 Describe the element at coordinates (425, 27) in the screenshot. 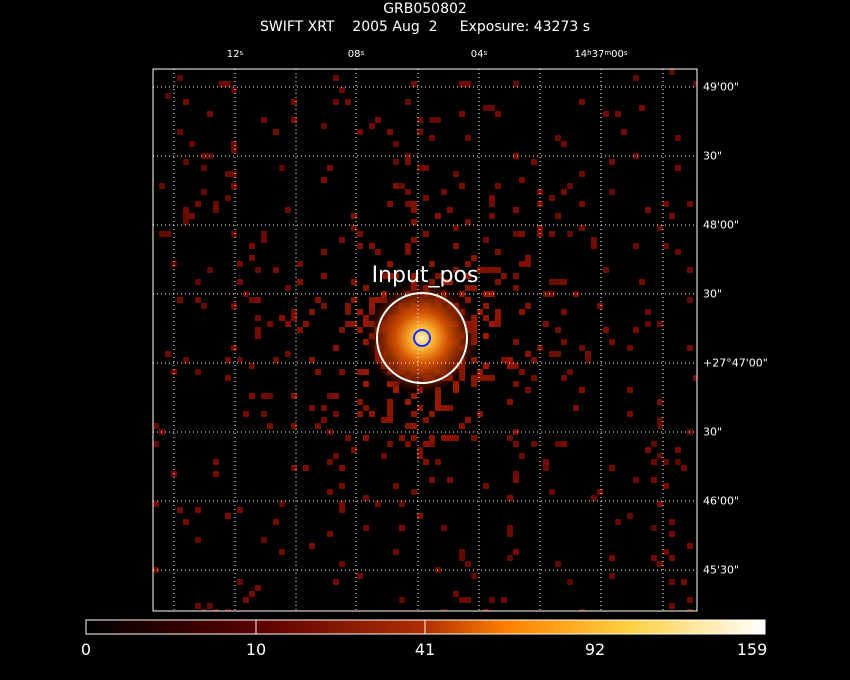

I see `observation-info: SWIFT XRT 2005 Aug 2 Exposure: 43273 s` at that location.